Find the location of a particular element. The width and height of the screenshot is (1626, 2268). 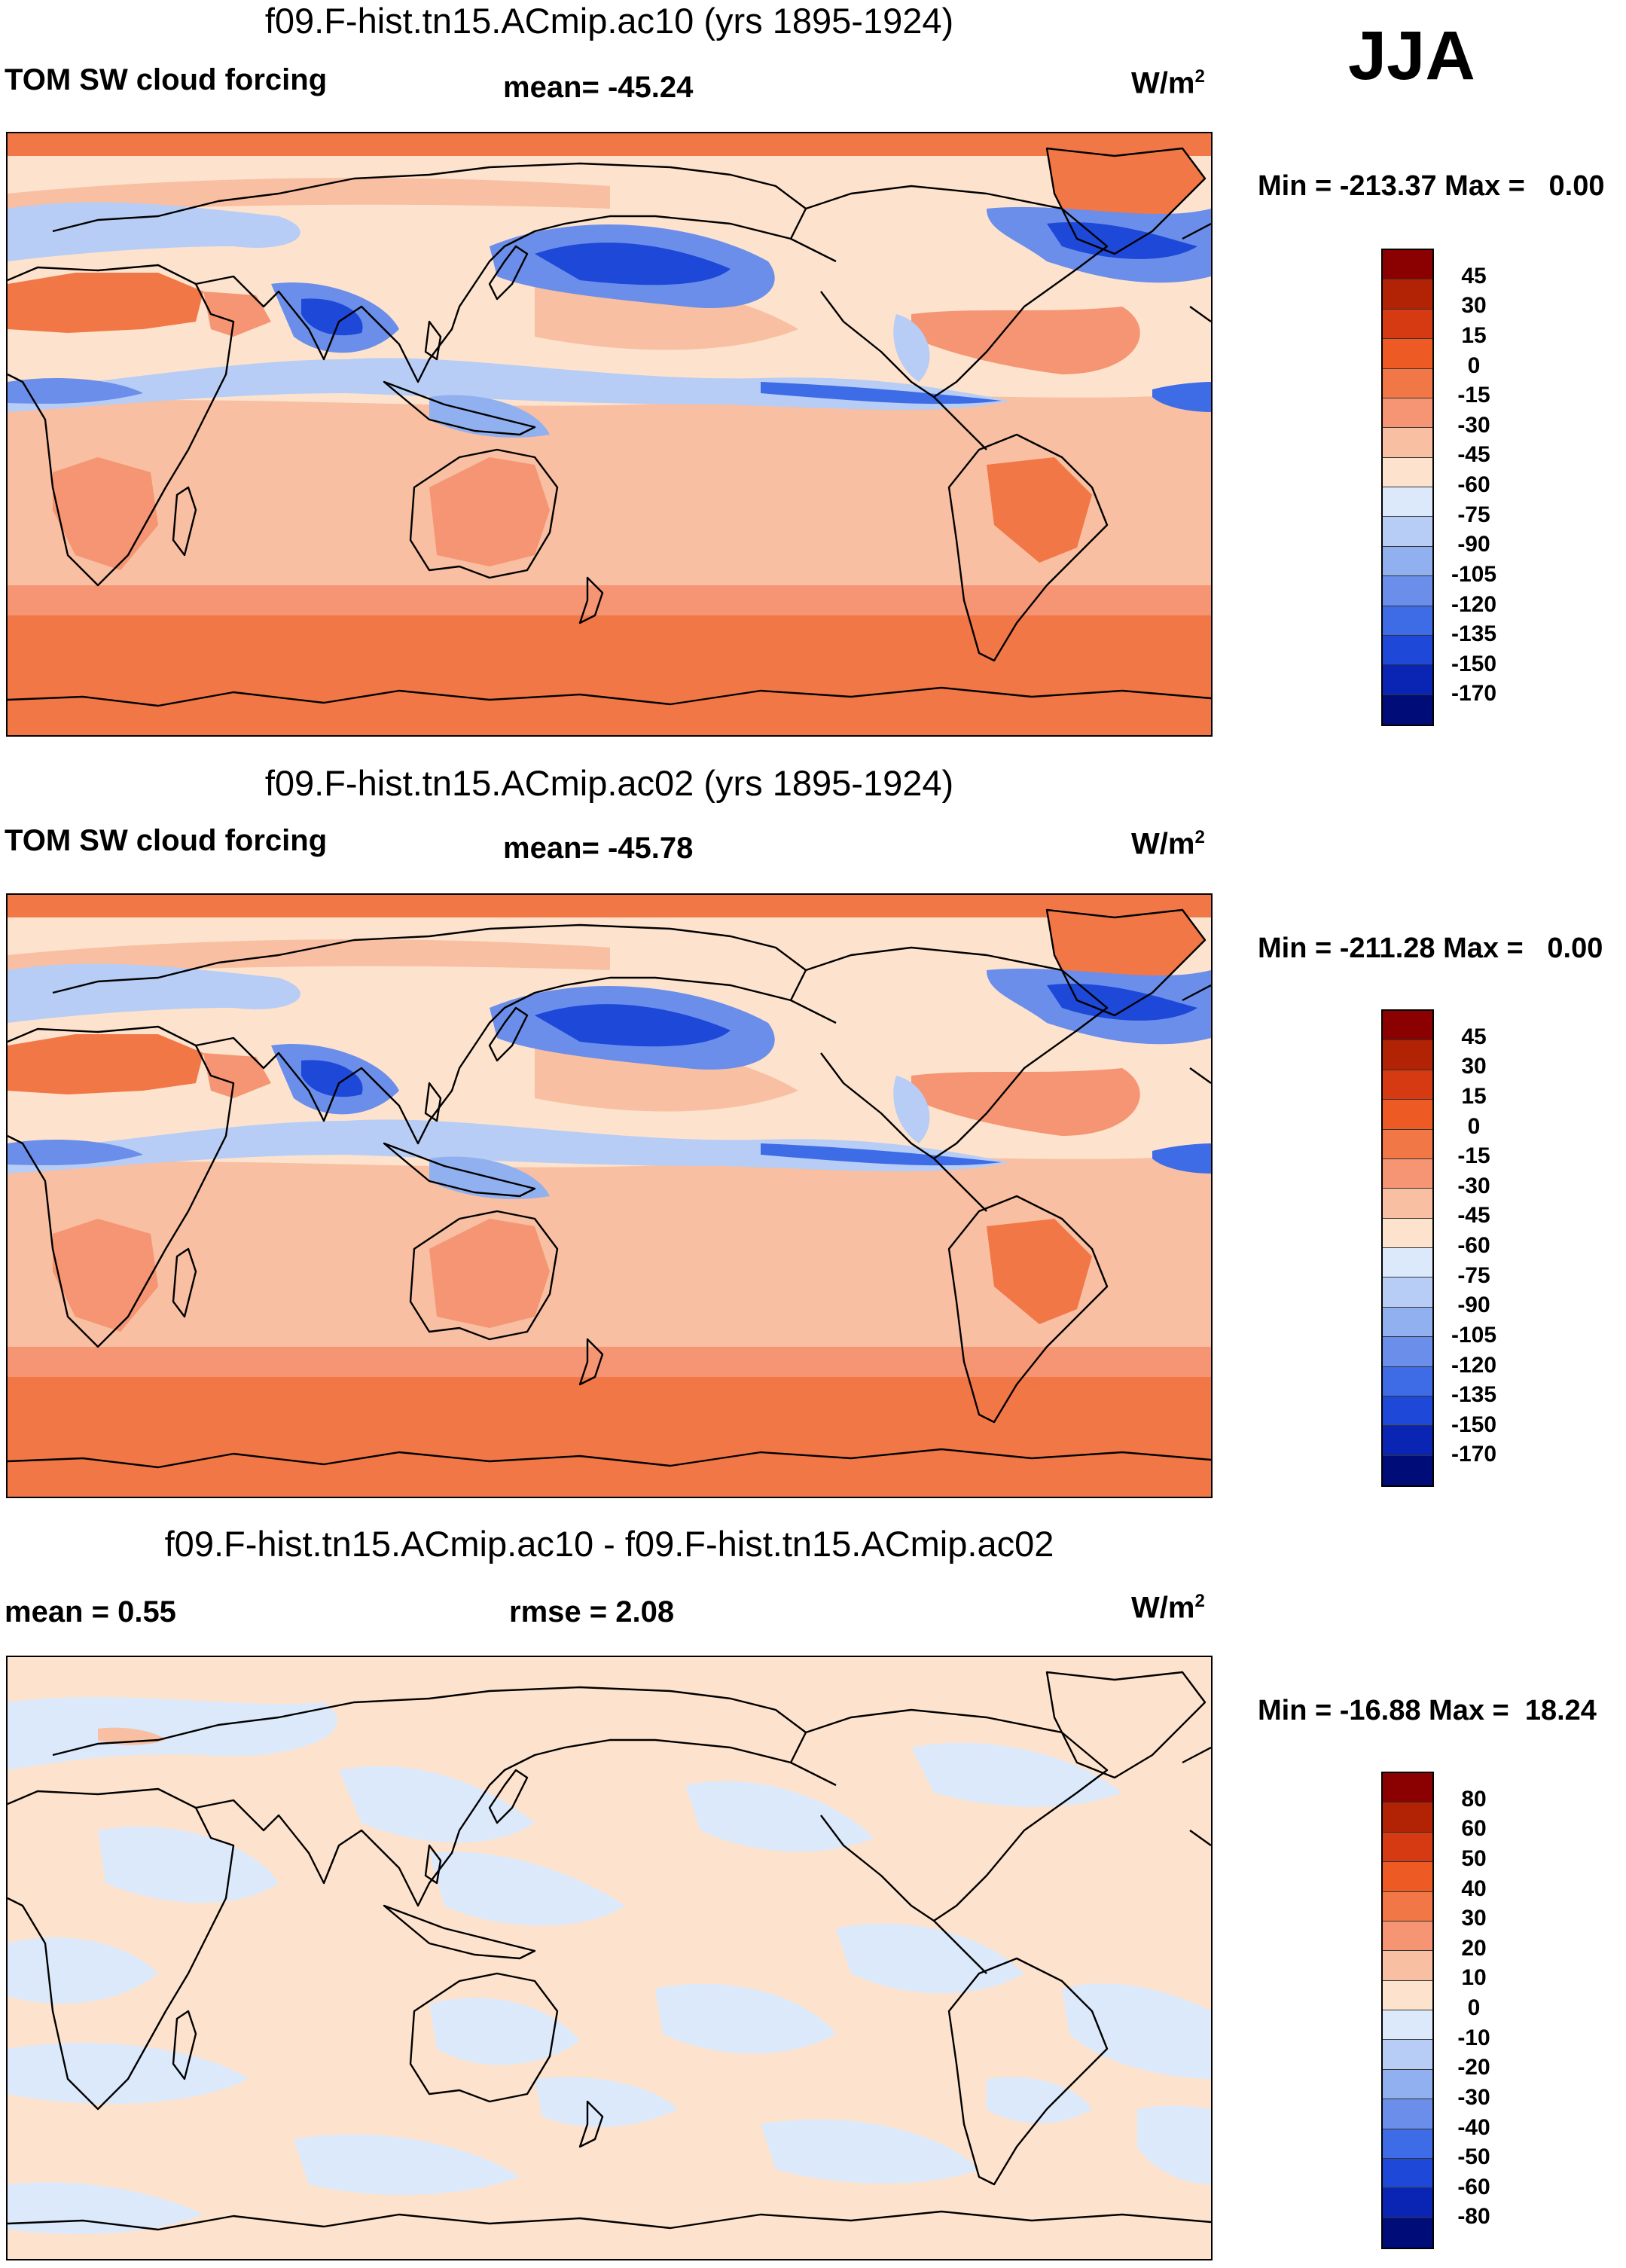

colorbar-tick-label: -75 is located at coordinates (1473, 514).